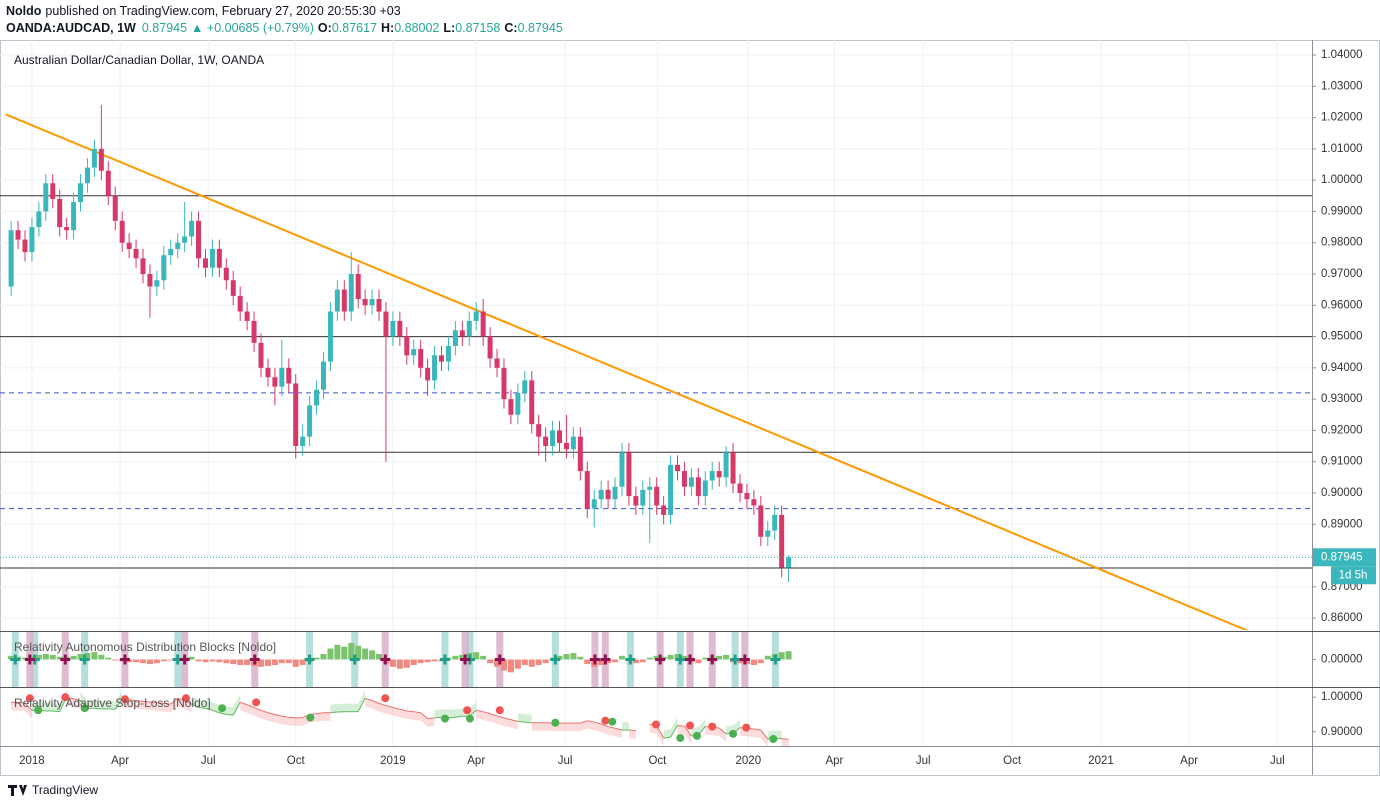 This screenshot has height=810, width=1380. What do you see at coordinates (1342, 149) in the screenshot?
I see `y-tick-label: 1.01000` at bounding box center [1342, 149].